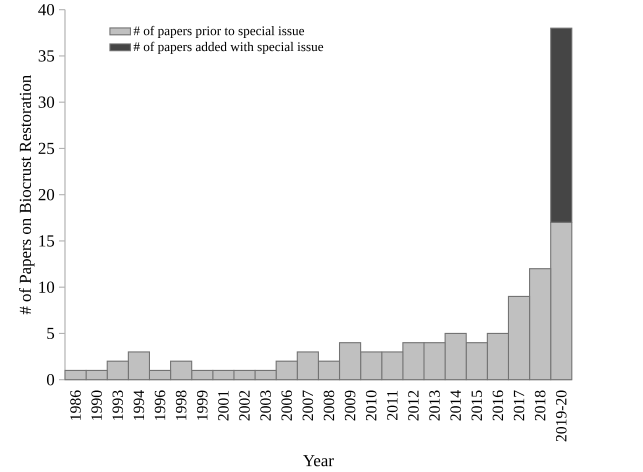 Image resolution: width=643 pixels, height=472 pixels. What do you see at coordinates (519, 405) in the screenshot?
I see `x-tick-label: 2017` at bounding box center [519, 405].